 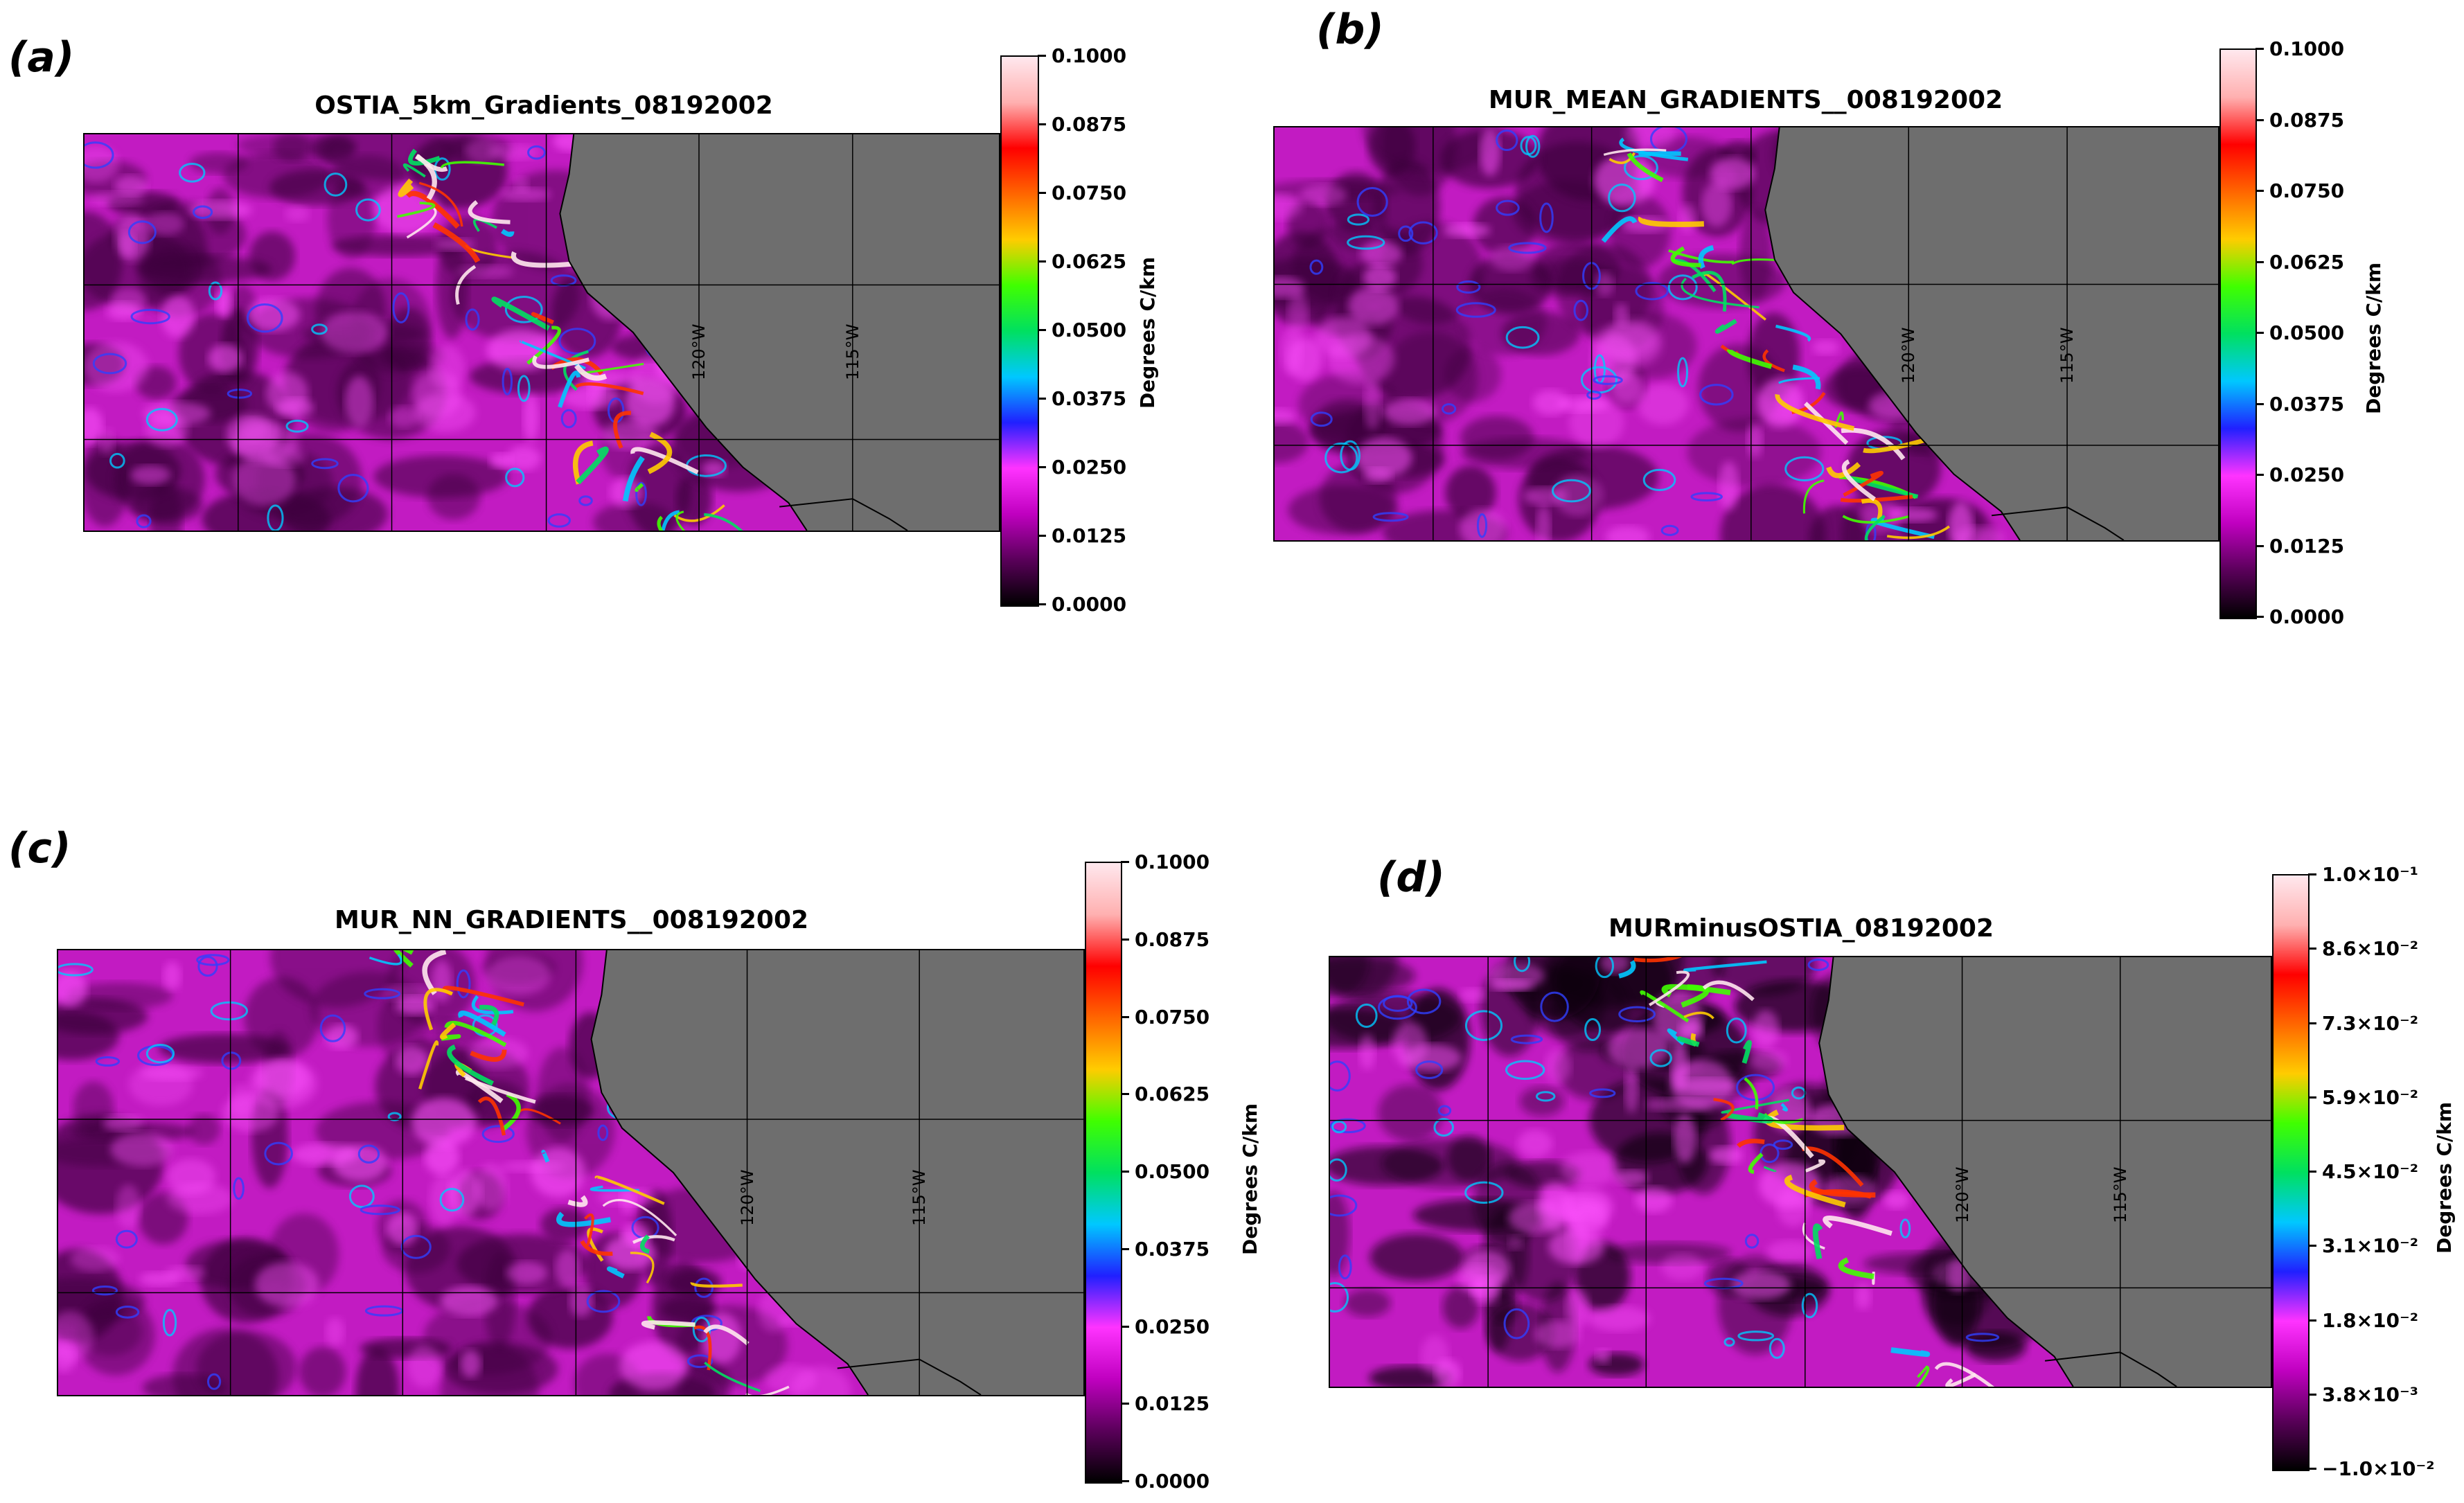 What do you see at coordinates (2370, 1171) in the screenshot?
I see `colorbar-tick-label: 4.5×10⁻²` at bounding box center [2370, 1171].